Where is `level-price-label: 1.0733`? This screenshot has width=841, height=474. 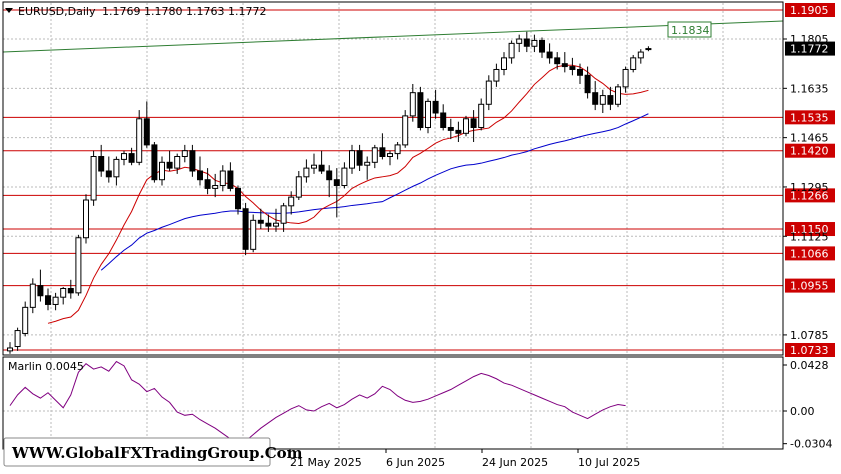 level-price-label: 1.0733 is located at coordinates (809, 350).